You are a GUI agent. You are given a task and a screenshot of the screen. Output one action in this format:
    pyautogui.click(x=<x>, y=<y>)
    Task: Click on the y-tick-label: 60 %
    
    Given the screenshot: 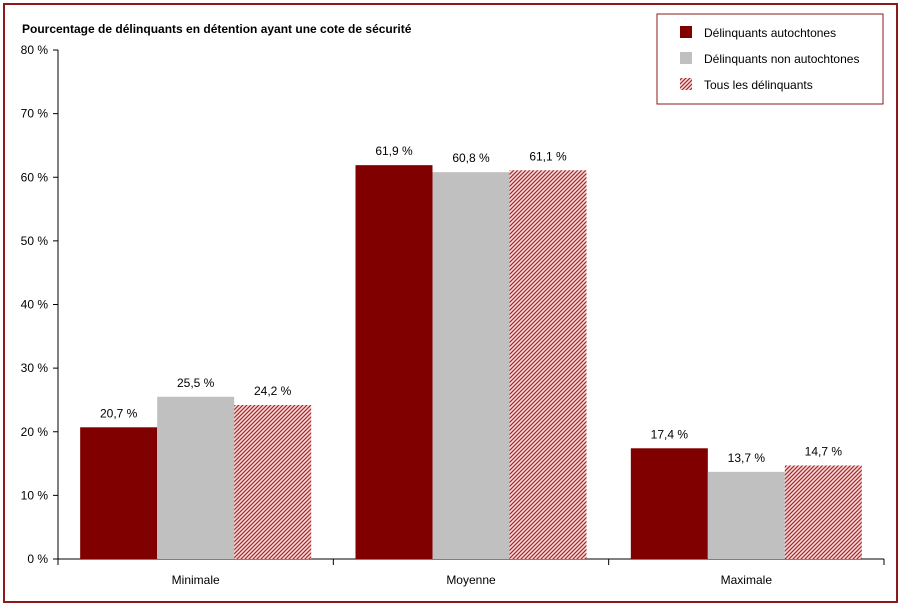 What is the action you would take?
    pyautogui.click(x=35, y=177)
    